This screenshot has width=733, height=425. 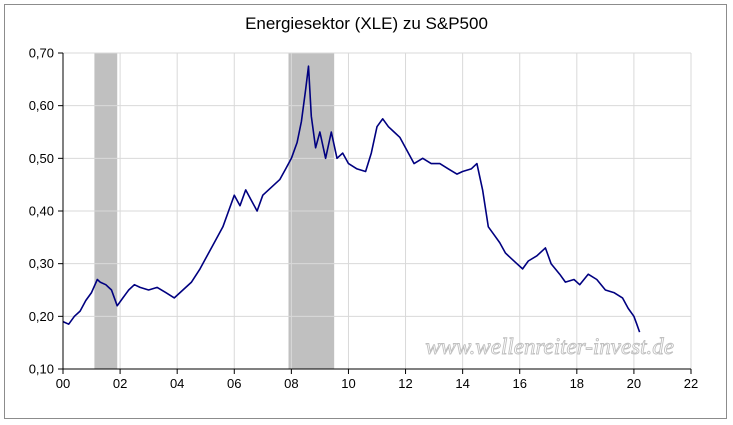 I want to click on y-tick-label: 0,10, so click(x=41, y=369).